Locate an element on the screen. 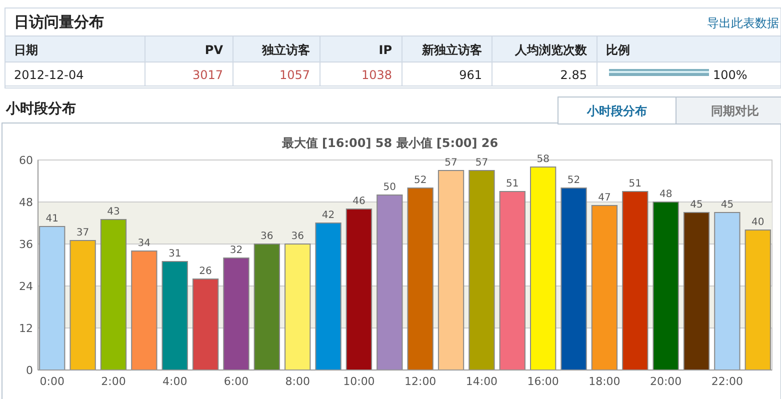 This screenshot has height=399, width=781. data-label: 32 is located at coordinates (236, 250).